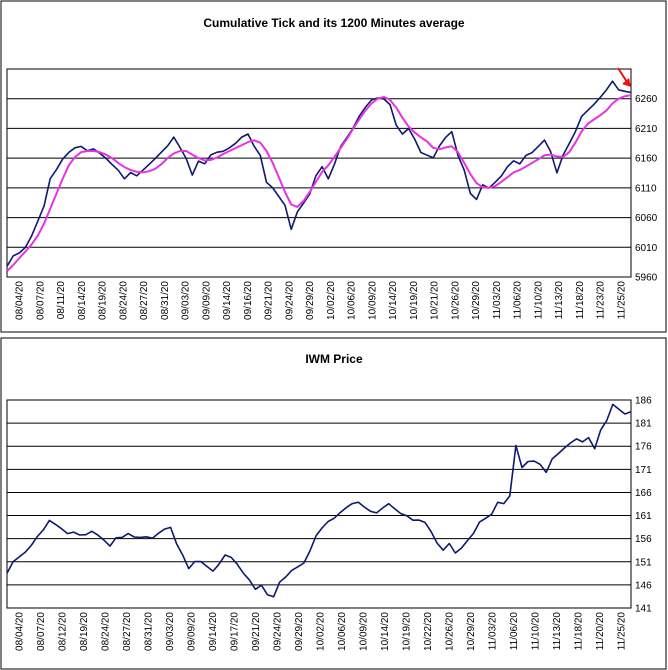  I want to click on top-x-tick-label: 10/14/20, so click(393, 300).